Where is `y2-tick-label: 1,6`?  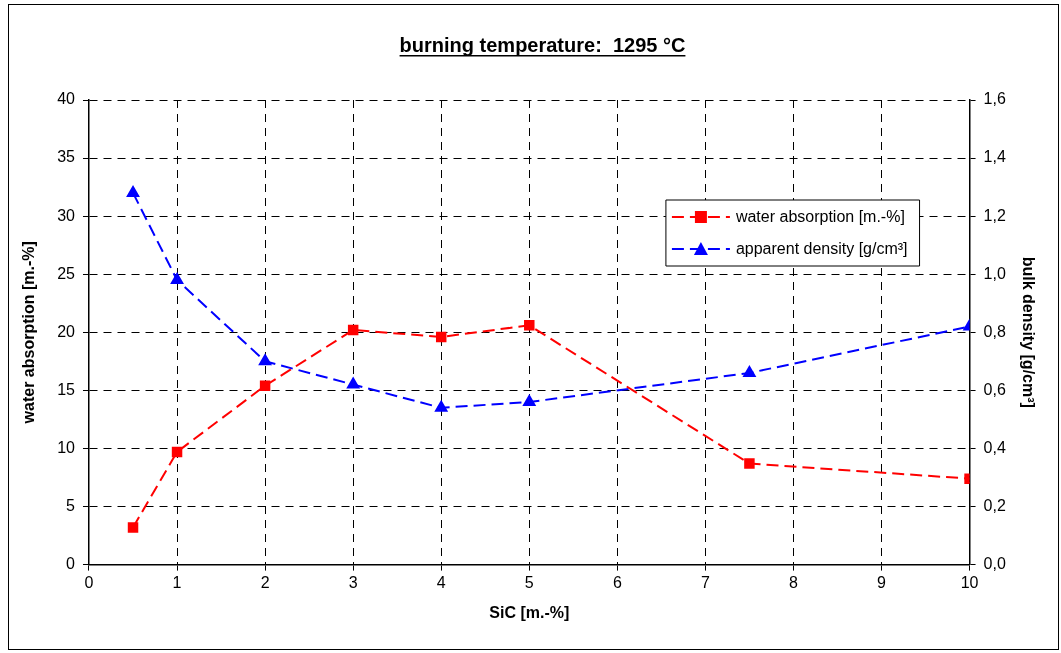
y2-tick-label: 1,6 is located at coordinates (994, 99).